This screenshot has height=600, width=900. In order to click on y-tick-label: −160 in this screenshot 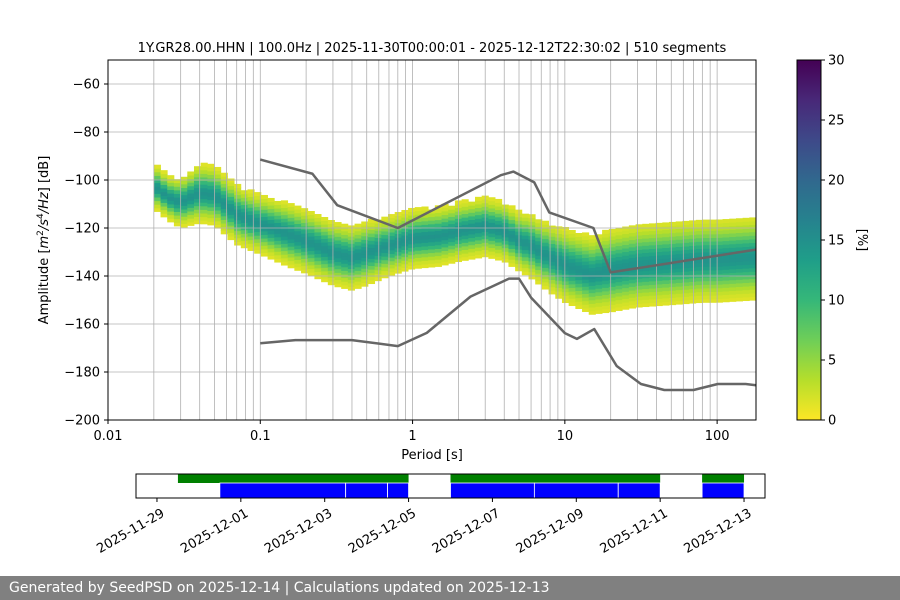, I will do `click(82, 325)`.